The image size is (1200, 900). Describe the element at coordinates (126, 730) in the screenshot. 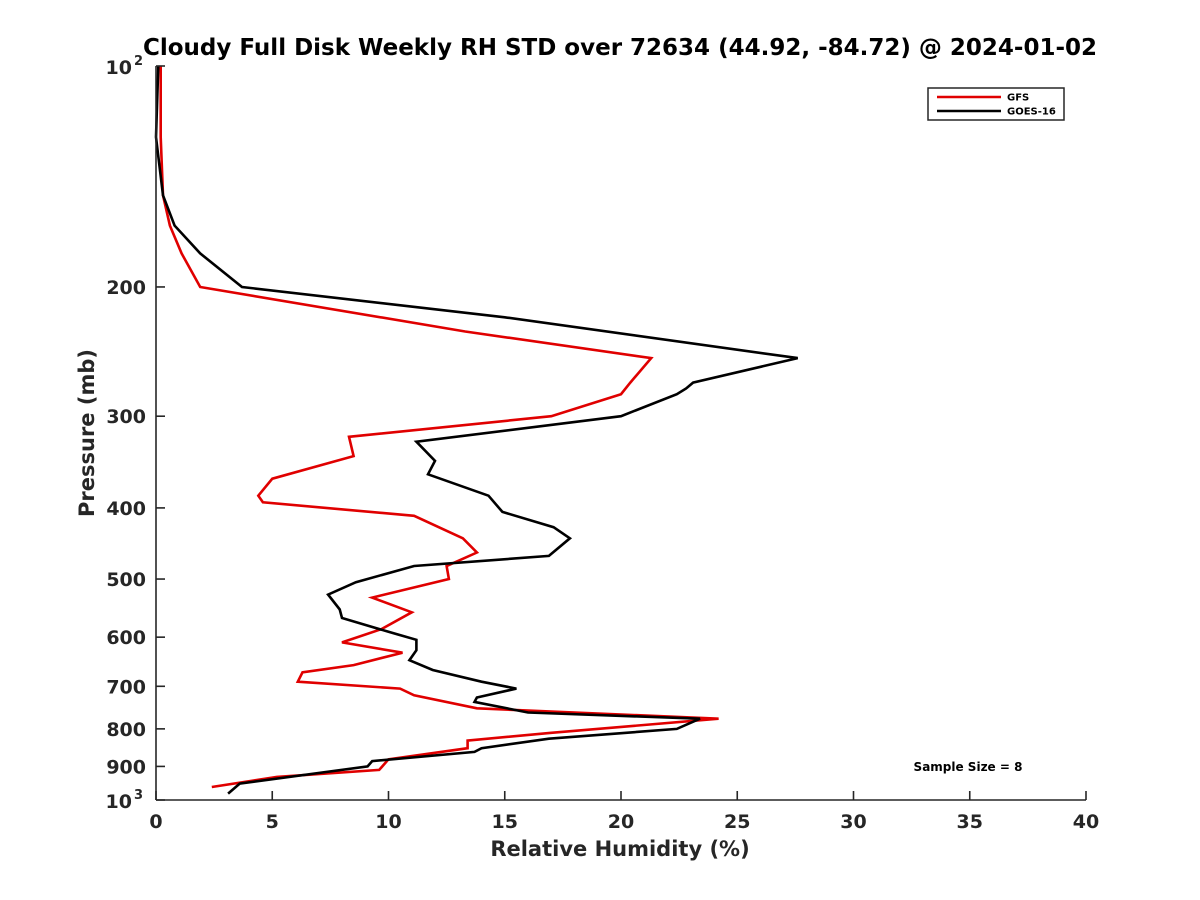

I see `y-tick-label: 800` at that location.